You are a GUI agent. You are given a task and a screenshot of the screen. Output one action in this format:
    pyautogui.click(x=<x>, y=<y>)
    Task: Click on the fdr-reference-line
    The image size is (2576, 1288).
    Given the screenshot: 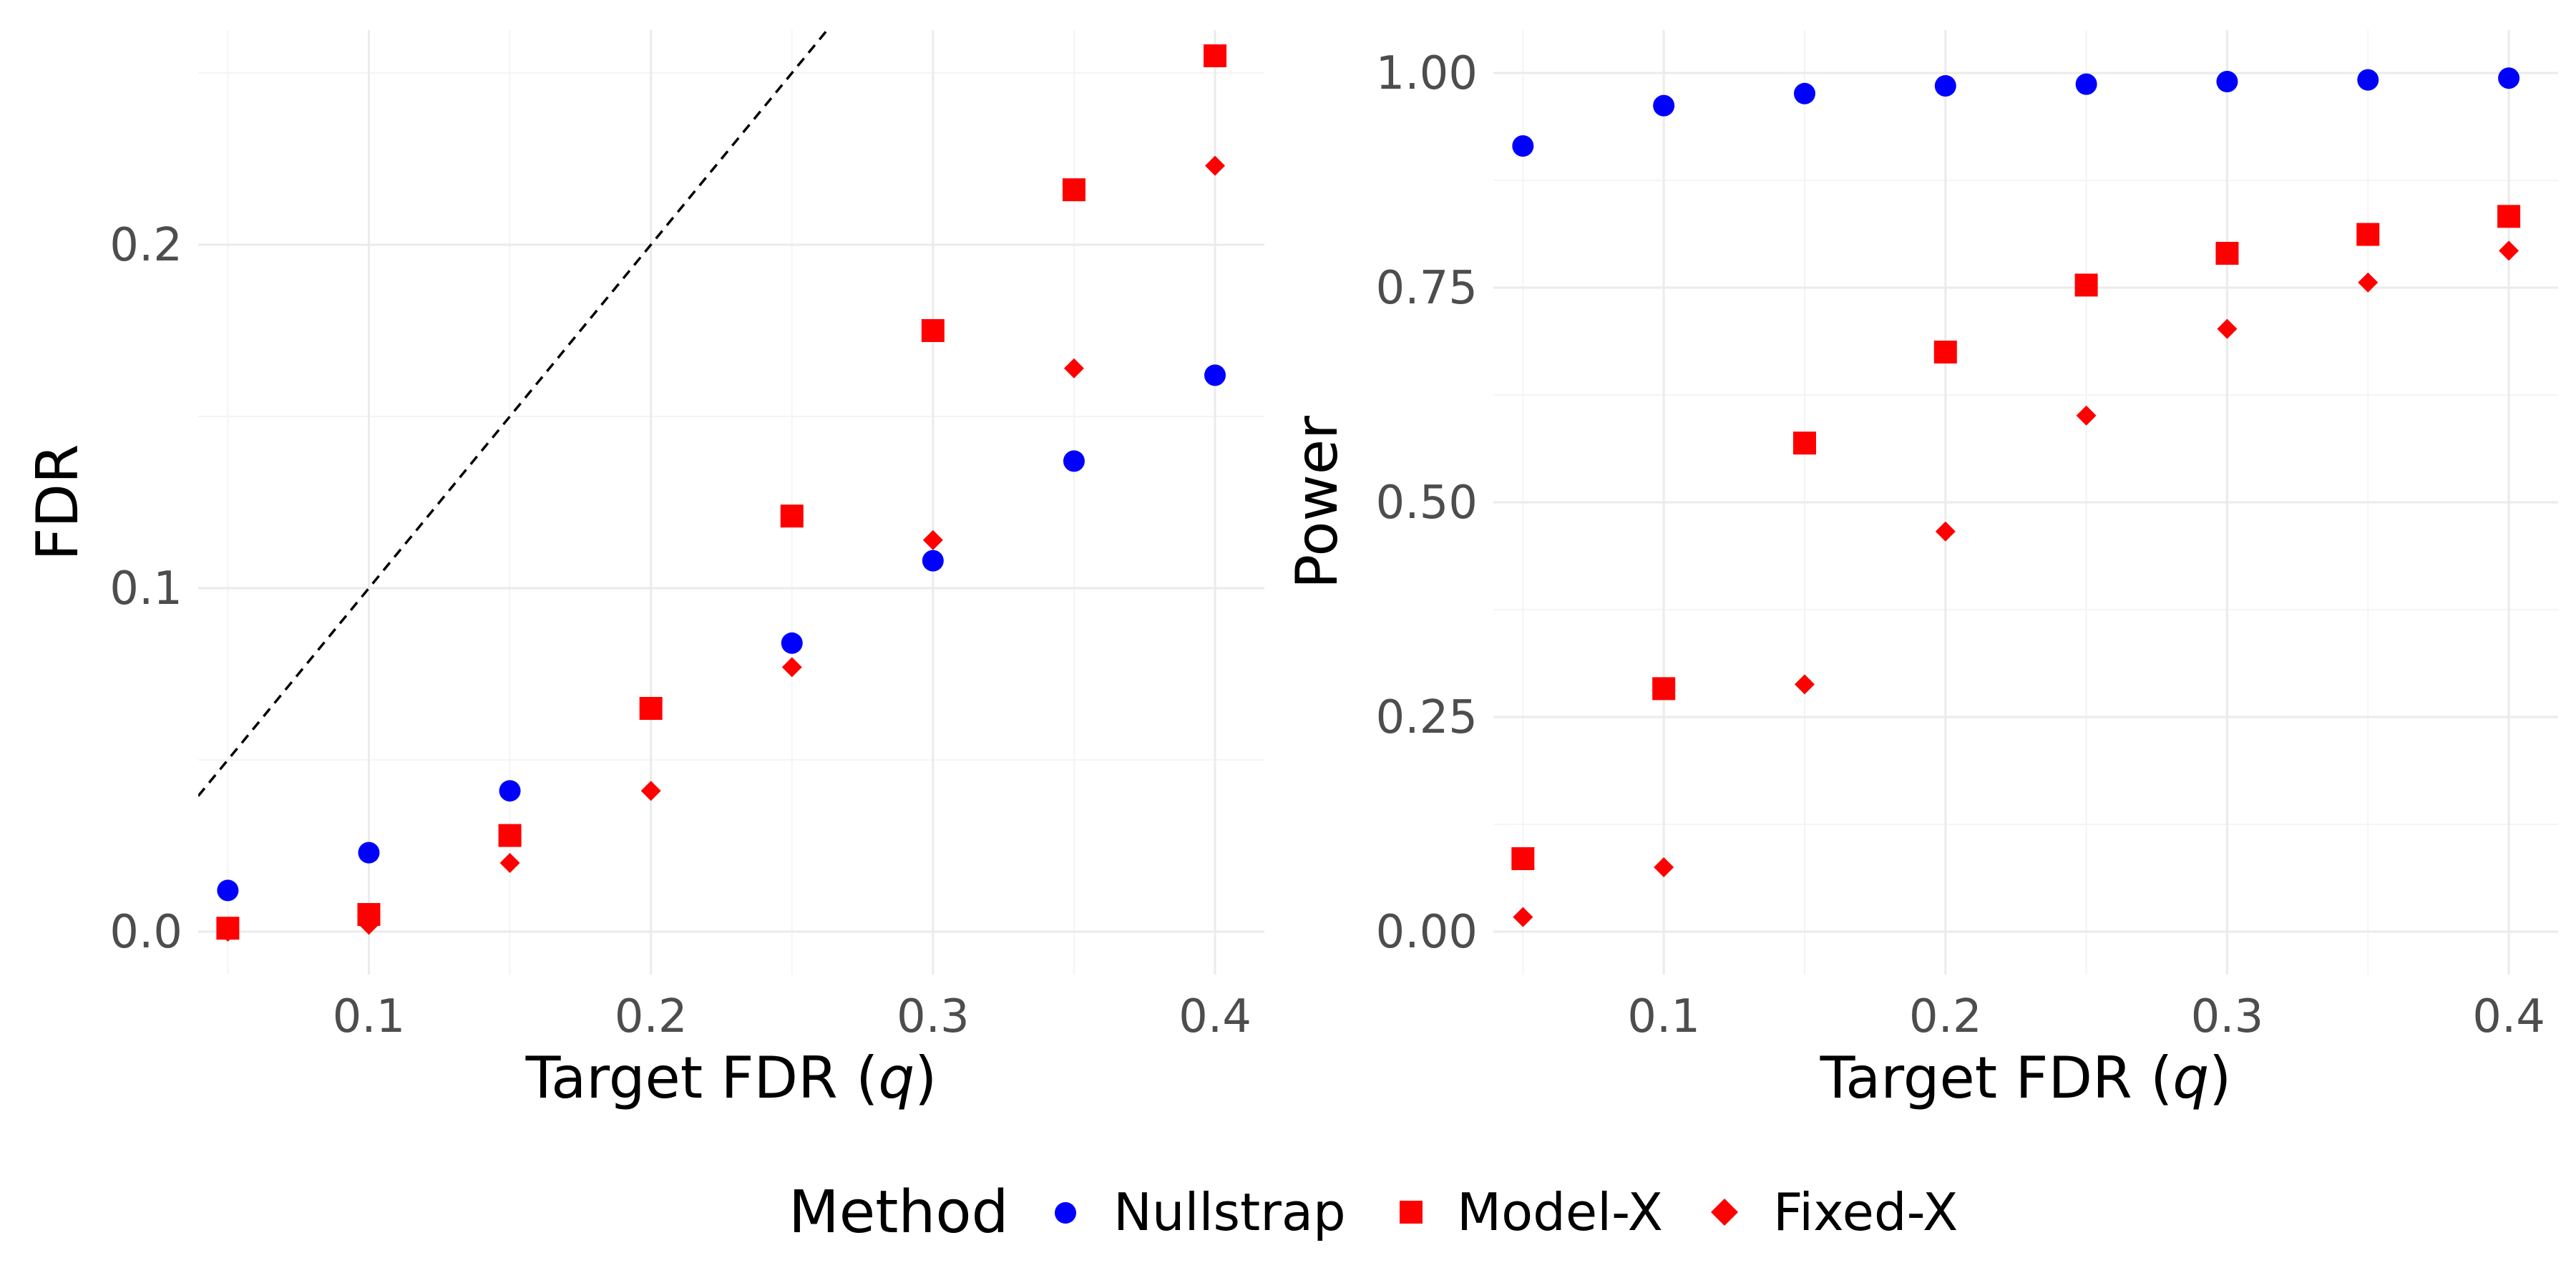 What is the action you would take?
    pyautogui.click(x=513, y=413)
    